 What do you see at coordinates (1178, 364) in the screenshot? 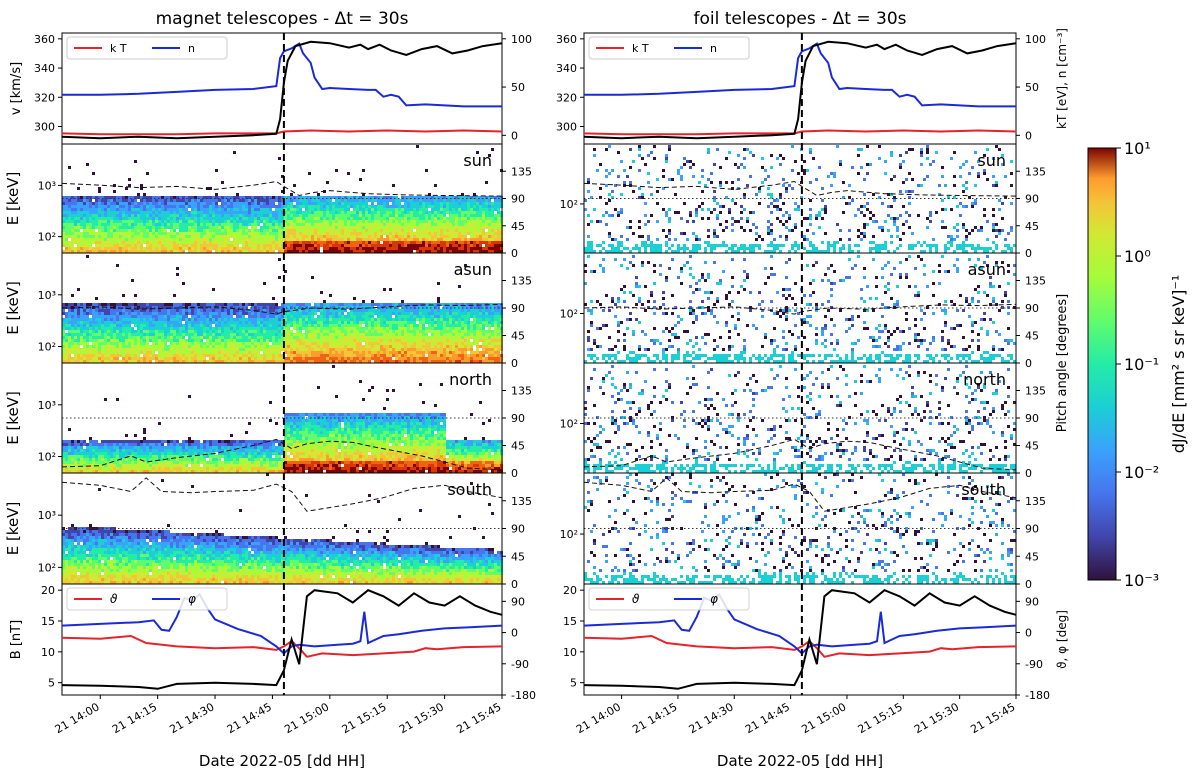
I see `colorbar-label: dJ/dE [mm² s sr keV]⁻¹` at bounding box center [1178, 364].